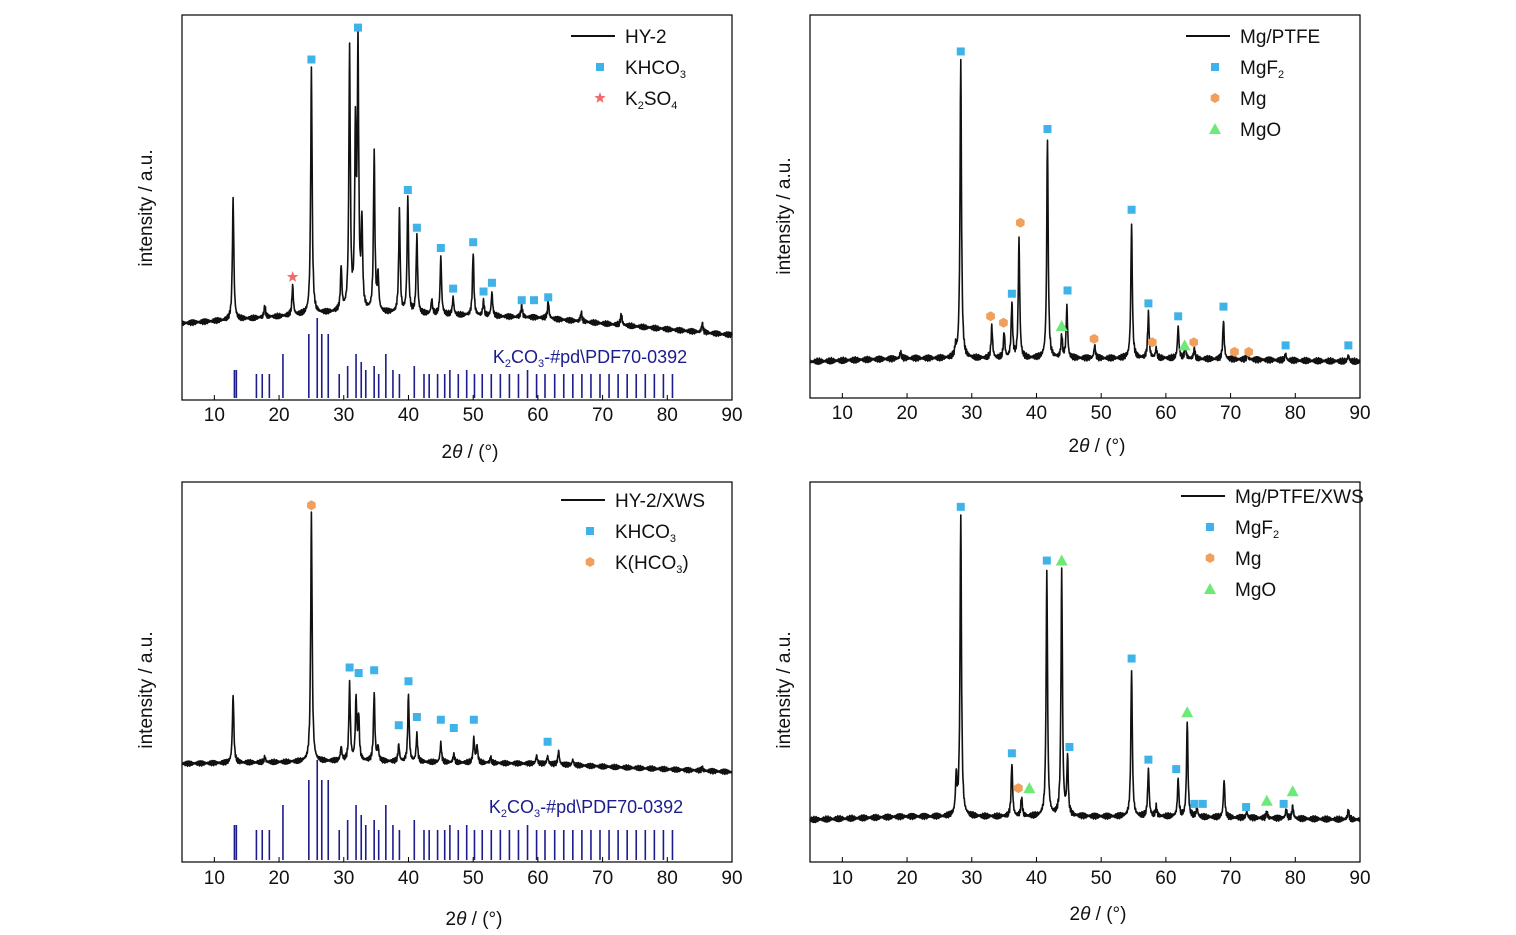  What do you see at coordinates (1253, 99) in the screenshot?
I see `legend-entry-text: Mg` at bounding box center [1253, 99].